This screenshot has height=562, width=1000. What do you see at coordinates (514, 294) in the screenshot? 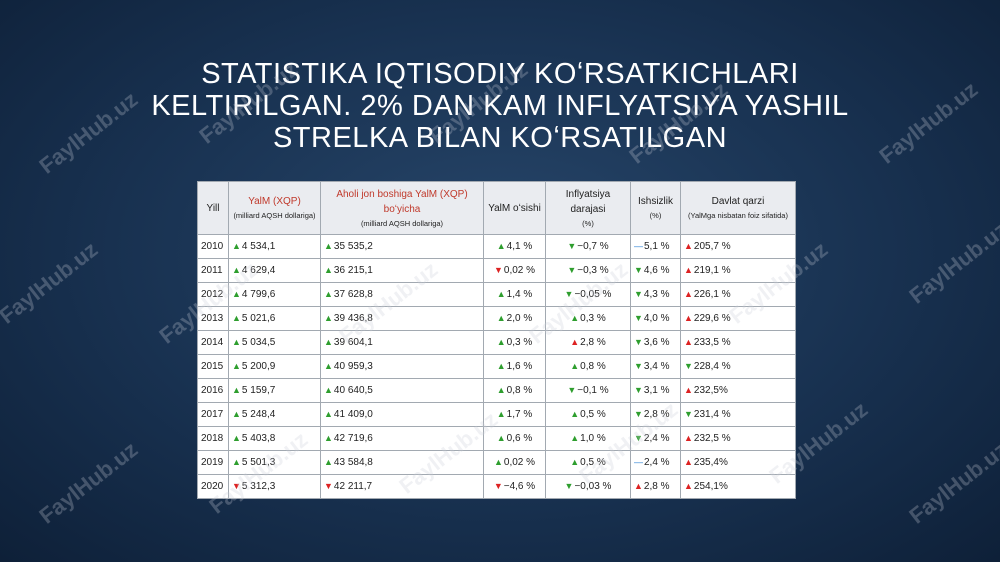
I see `value-cell: ▲1,4 %` at bounding box center [514, 294].